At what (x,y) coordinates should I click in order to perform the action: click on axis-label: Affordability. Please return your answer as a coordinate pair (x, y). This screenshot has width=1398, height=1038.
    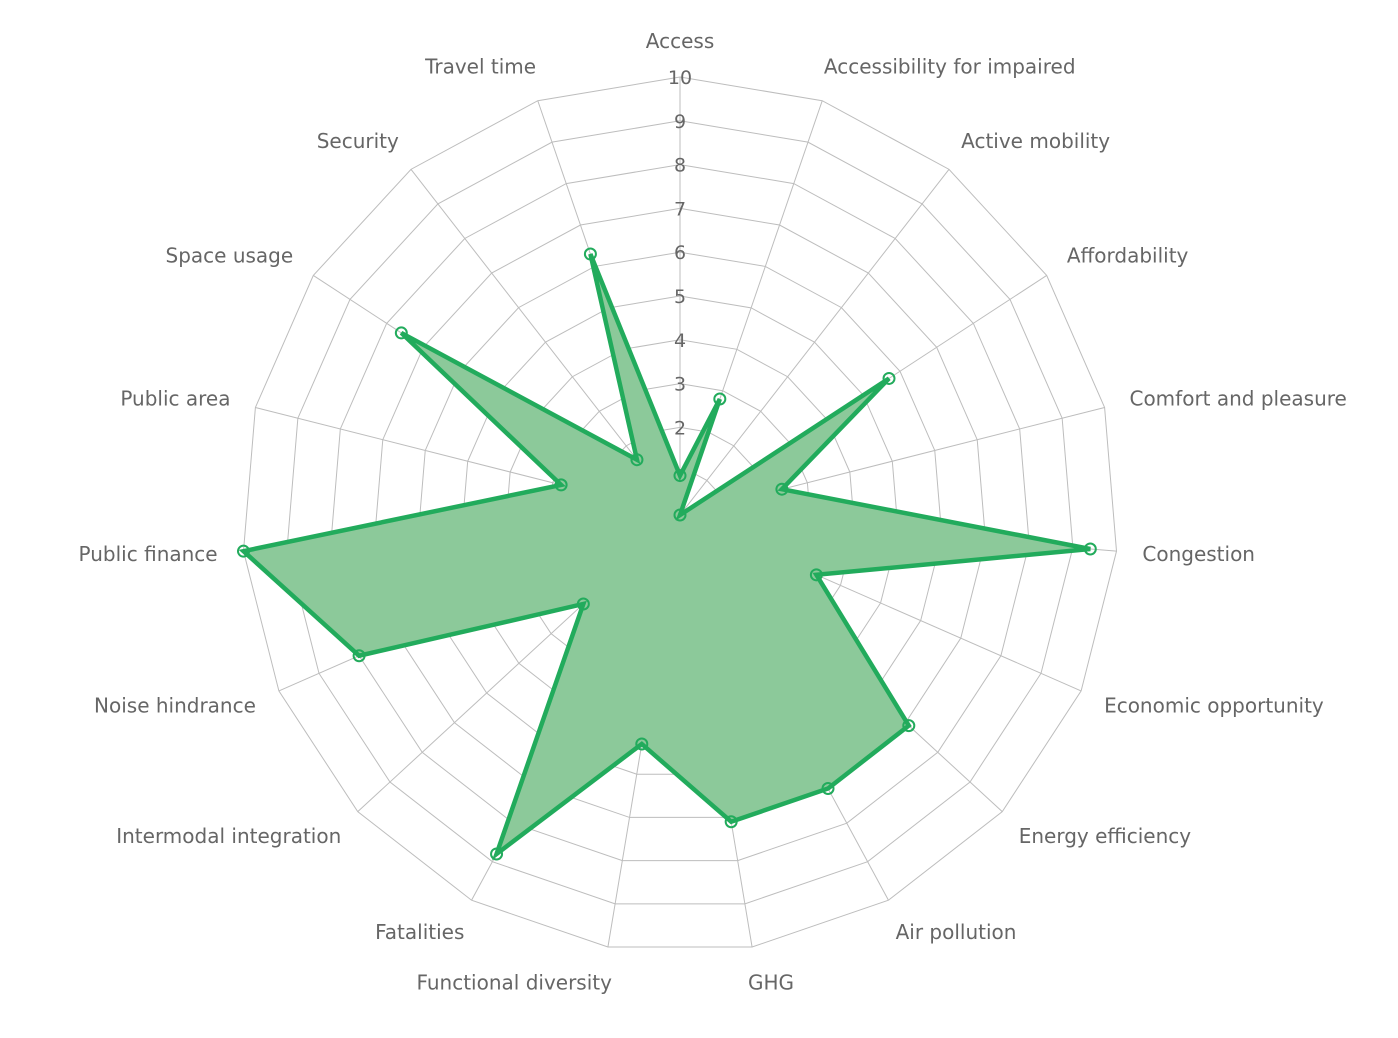
    Looking at the image, I should click on (1128, 256).